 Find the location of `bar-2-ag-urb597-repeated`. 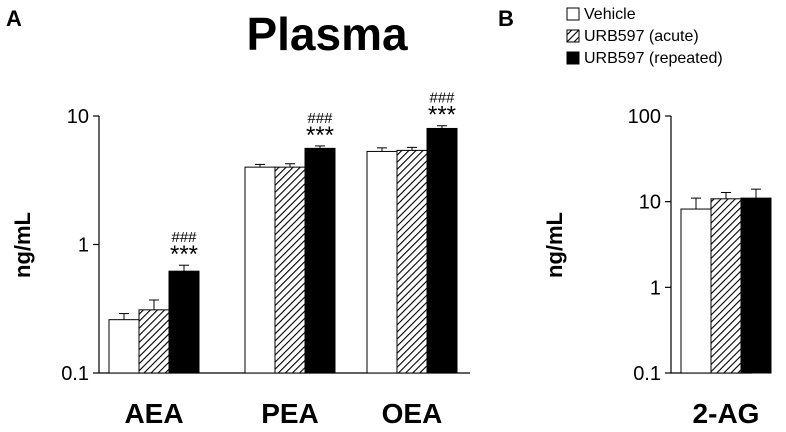

bar-2-ag-urb597-repeated is located at coordinates (756, 285).